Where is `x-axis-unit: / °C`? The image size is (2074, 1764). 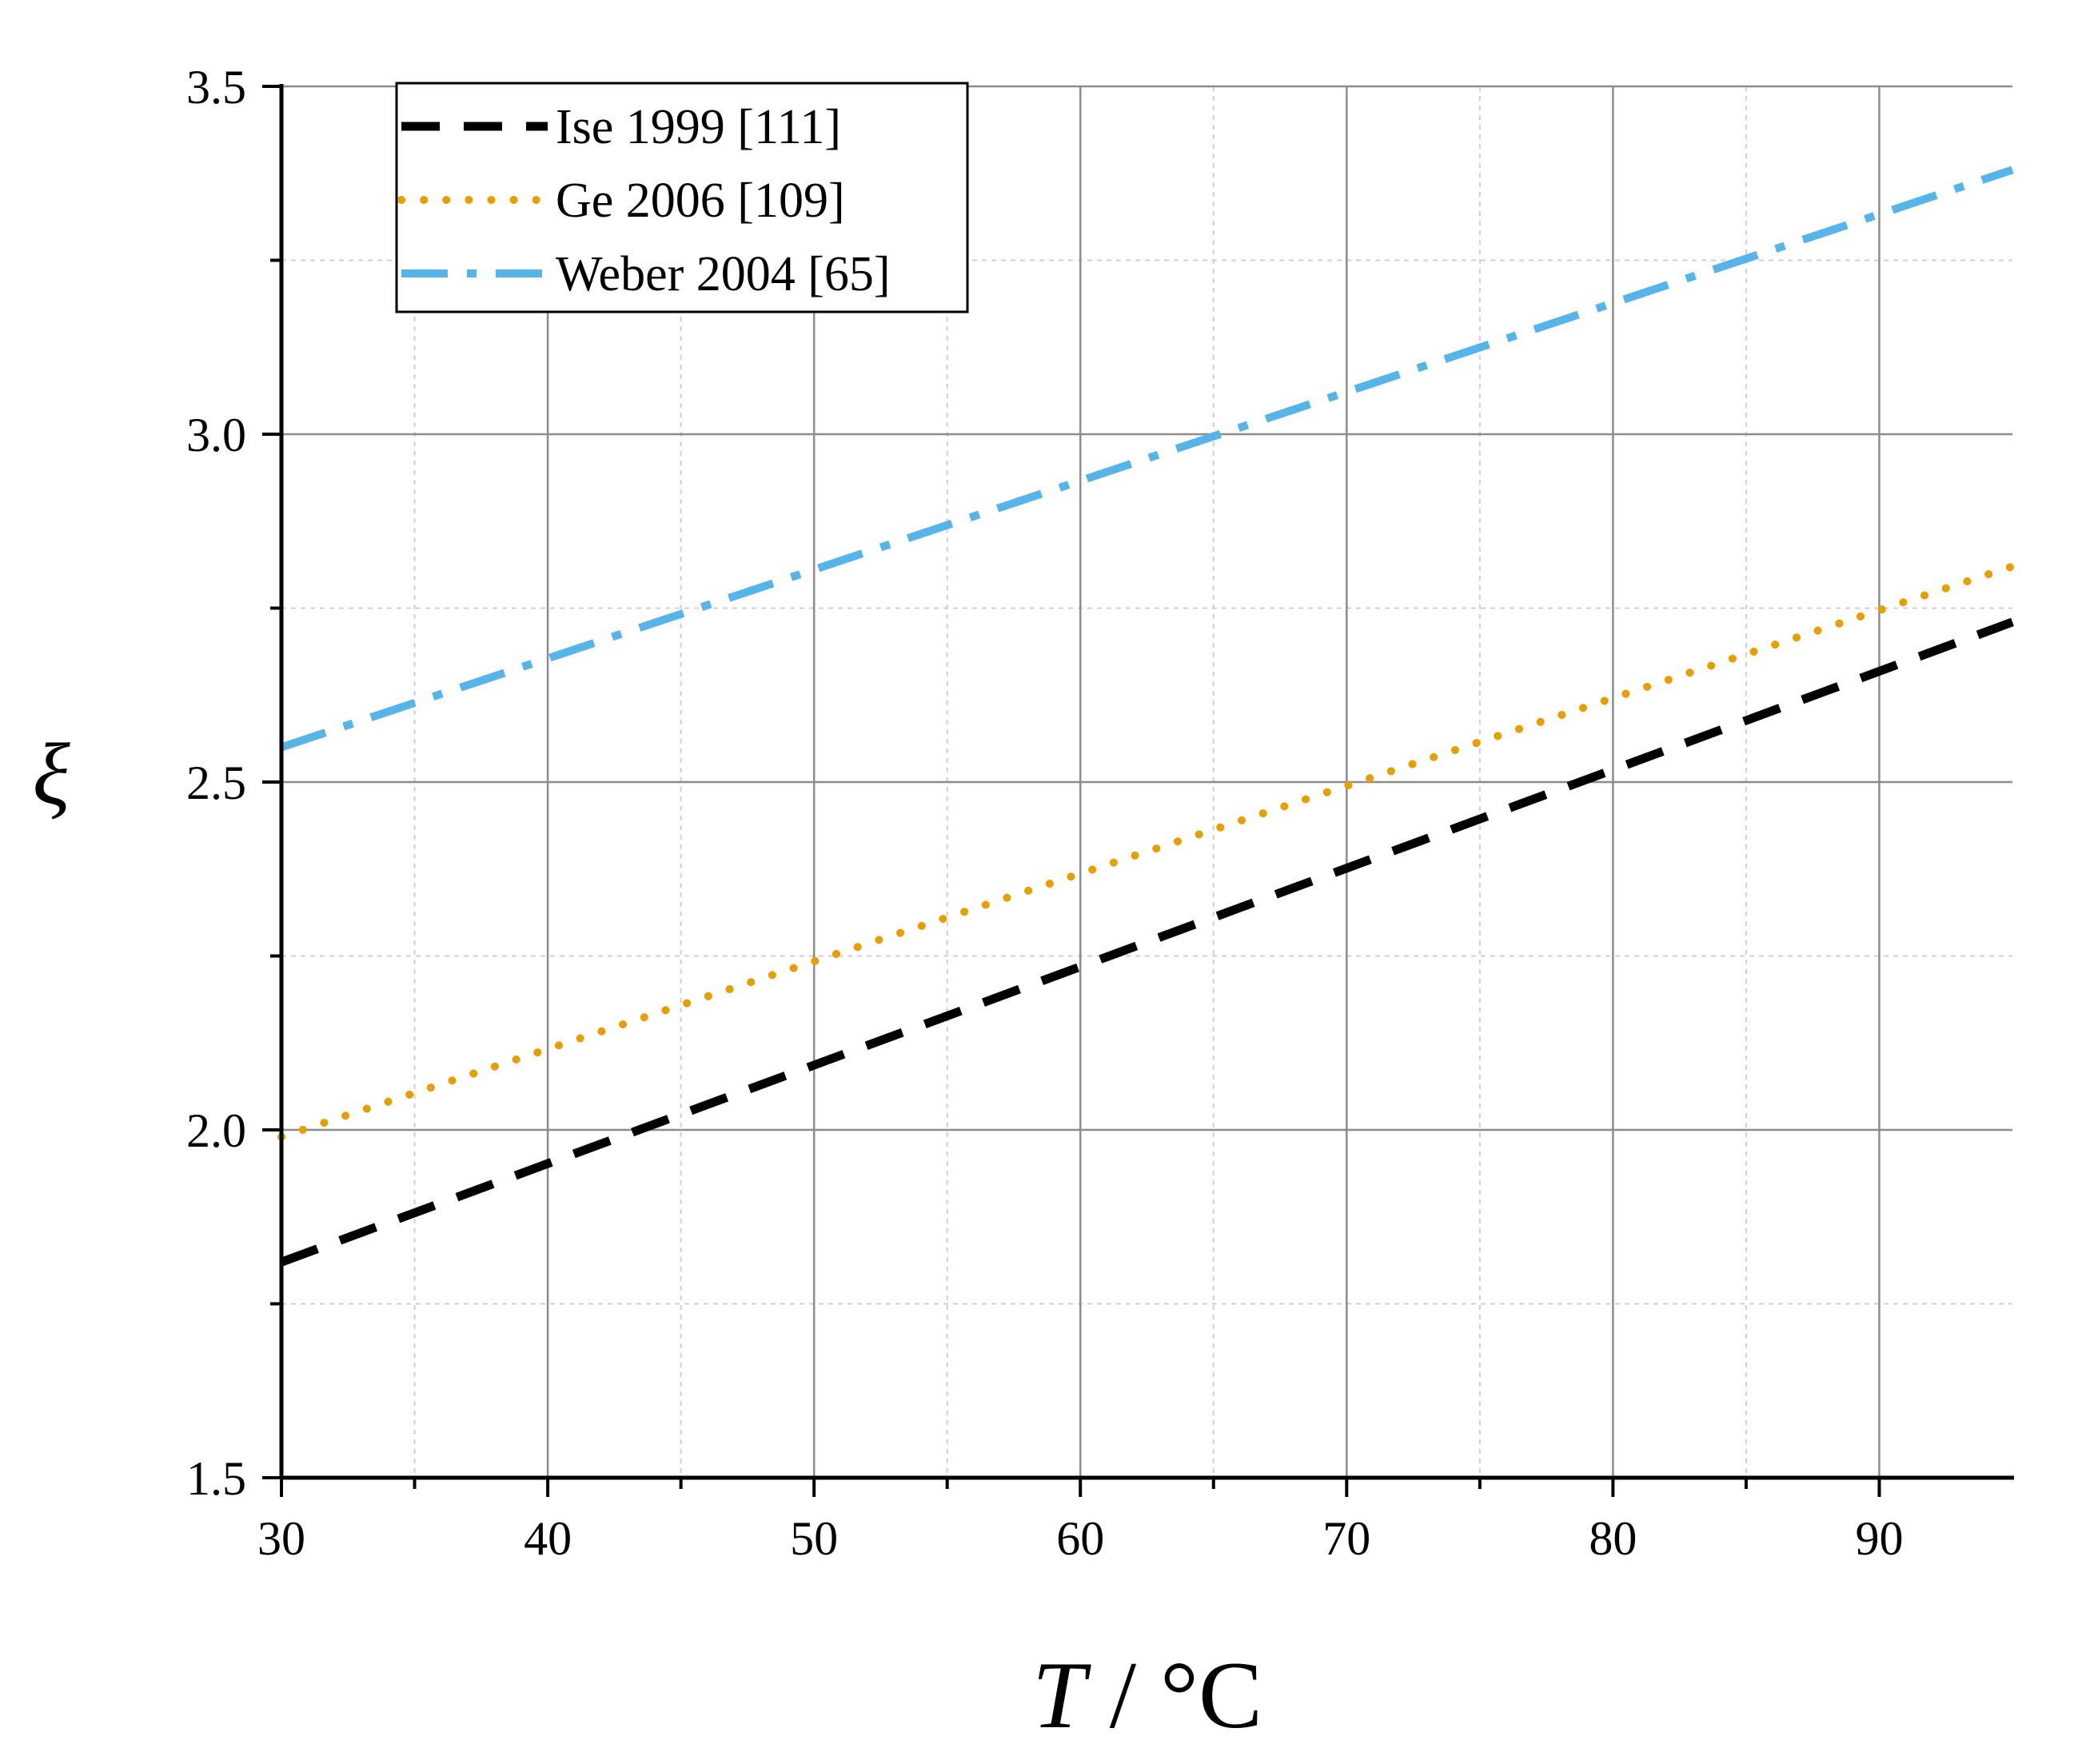 x-axis-unit: / °C is located at coordinates (1174, 1695).